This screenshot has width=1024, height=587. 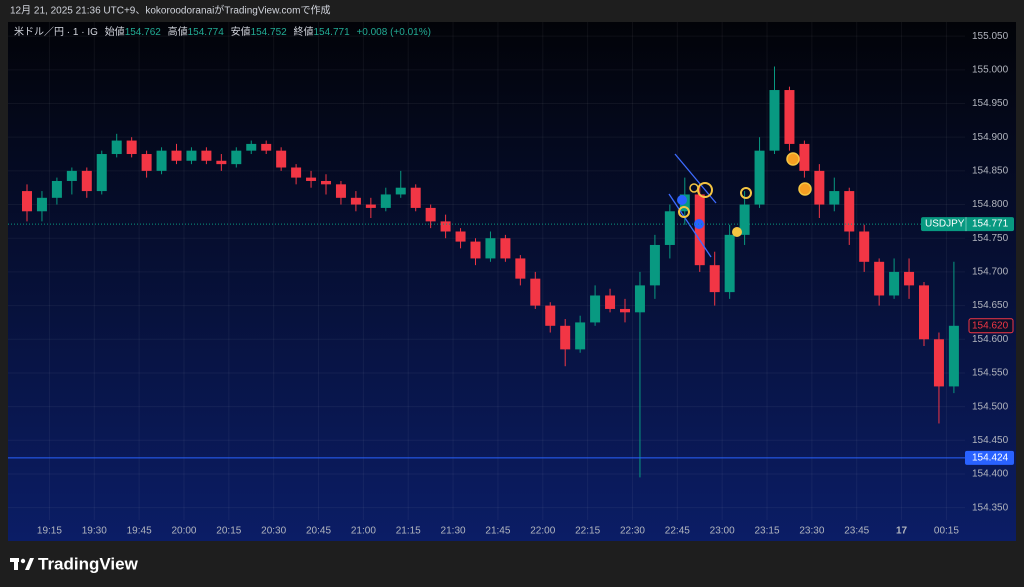 What do you see at coordinates (304, 31) in the screenshot?
I see `legend-label: 終値` at bounding box center [304, 31].